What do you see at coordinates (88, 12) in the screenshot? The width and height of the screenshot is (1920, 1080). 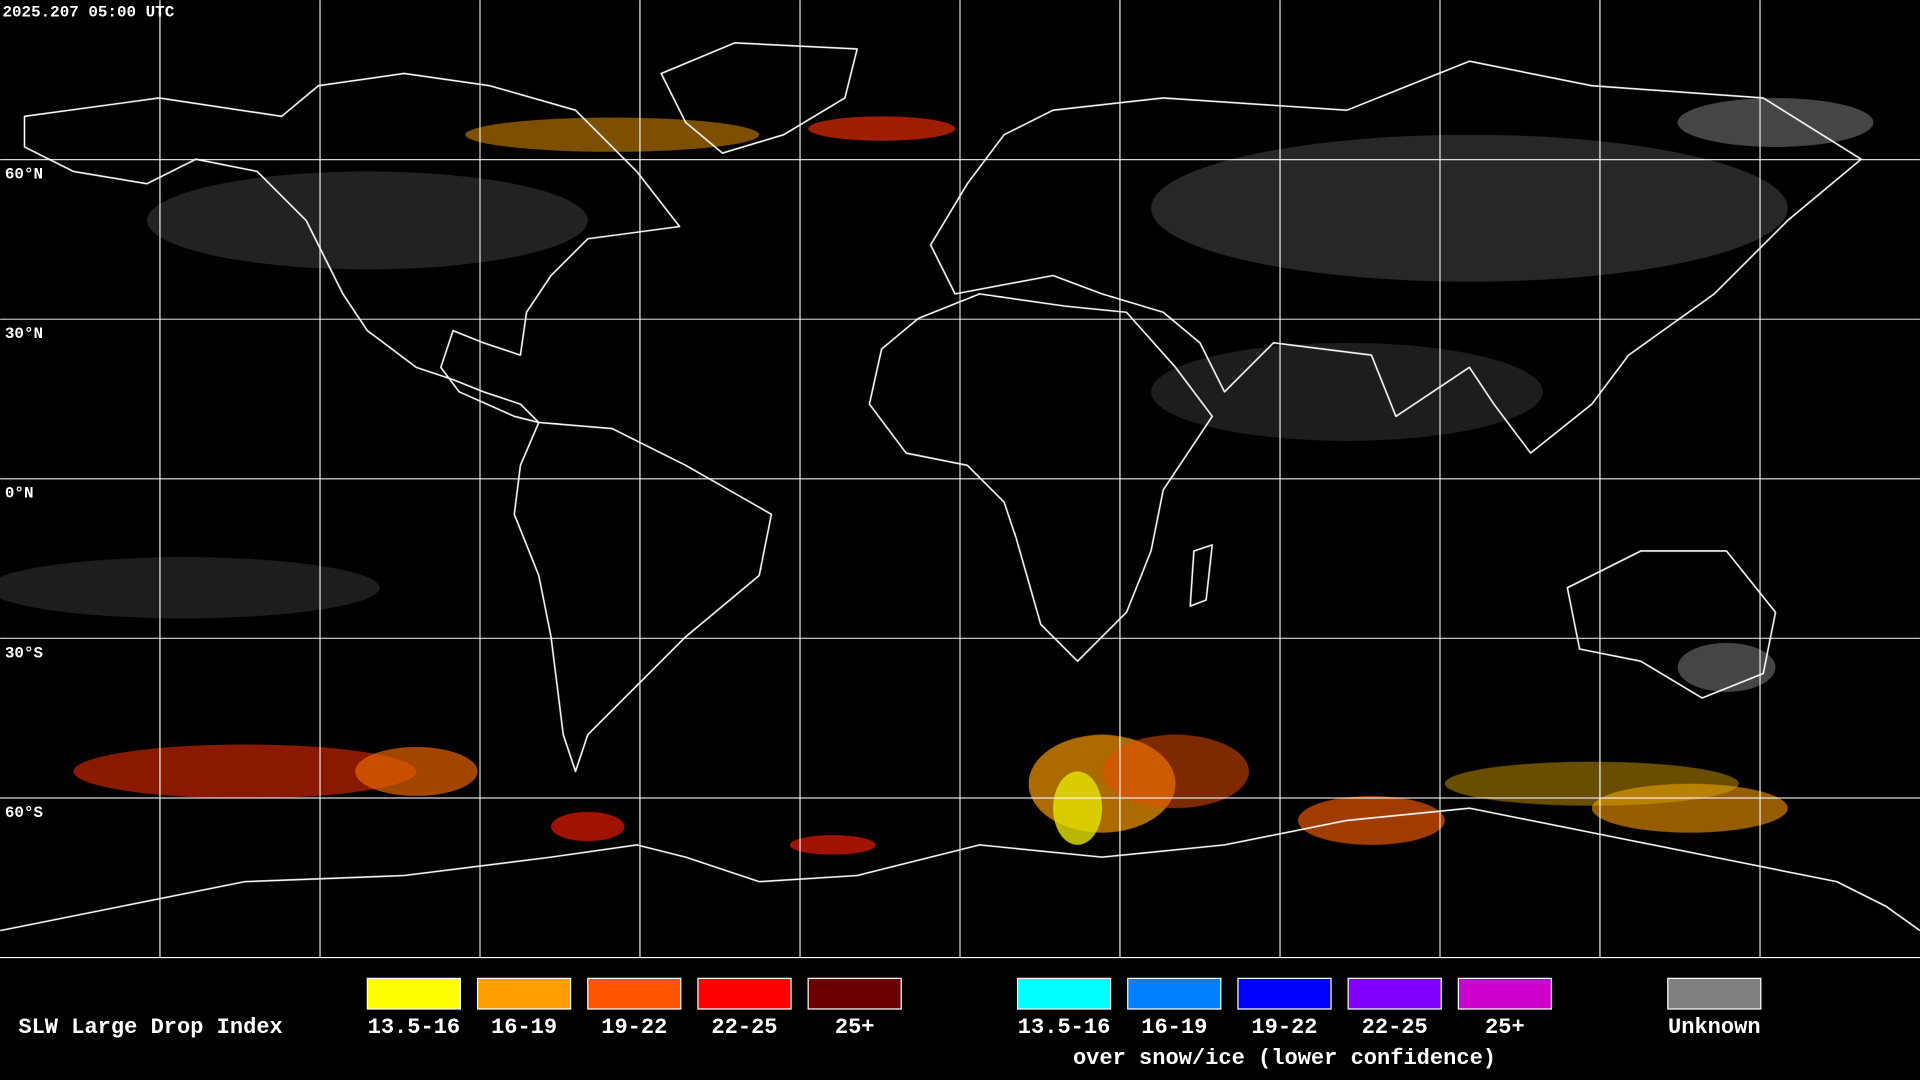 I see `timestamp: 2025.207 05:00 UTC` at bounding box center [88, 12].